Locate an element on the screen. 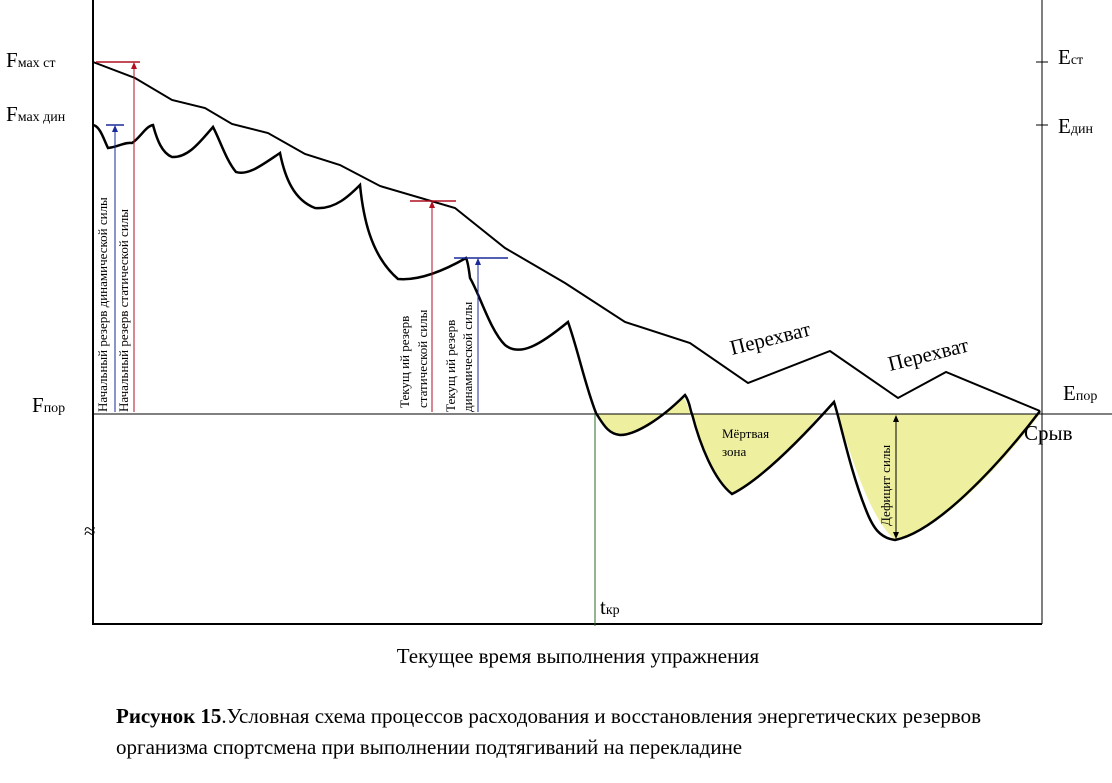  annotation-current-static-1: Текущ ий резерв is located at coordinates (404, 362).